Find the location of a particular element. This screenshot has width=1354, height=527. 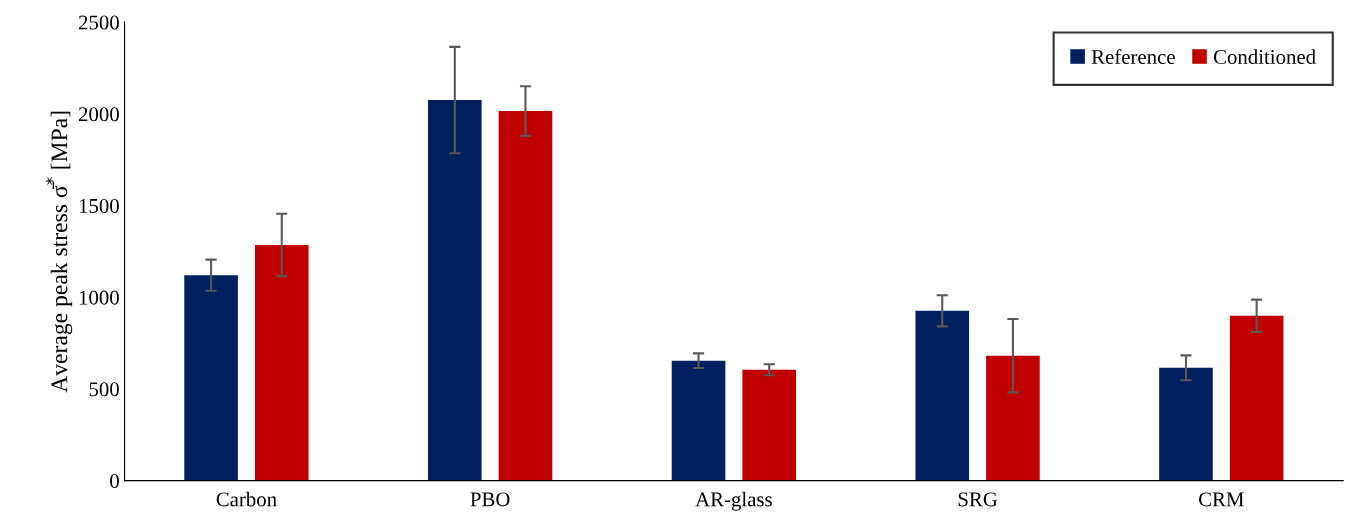

y-axis-title: Average peak stress σ̄$^{*}$ [MPa] is located at coordinates (59, 252).